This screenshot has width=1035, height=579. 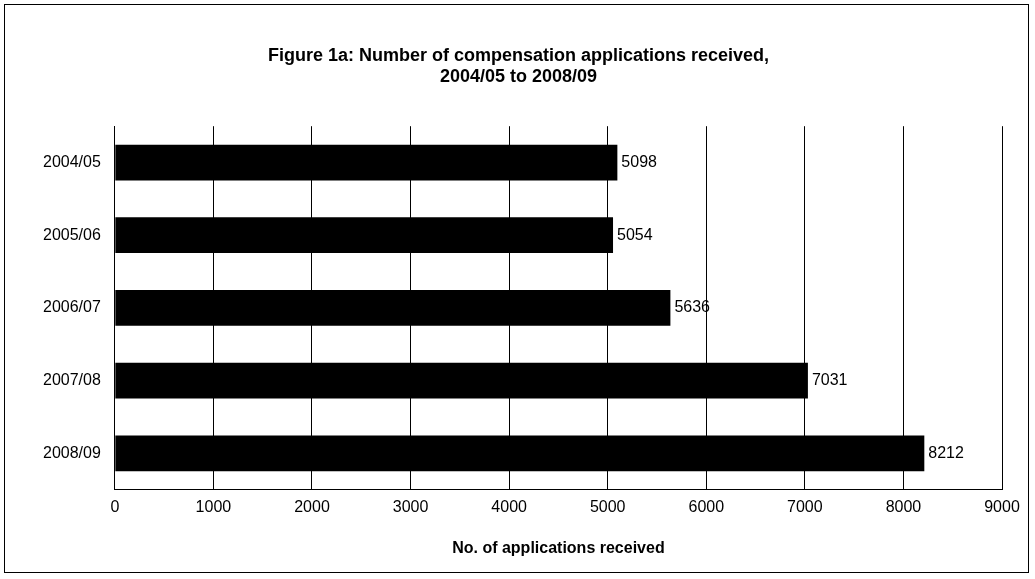 What do you see at coordinates (635, 234) in the screenshot?
I see `data-label: 5054` at bounding box center [635, 234].